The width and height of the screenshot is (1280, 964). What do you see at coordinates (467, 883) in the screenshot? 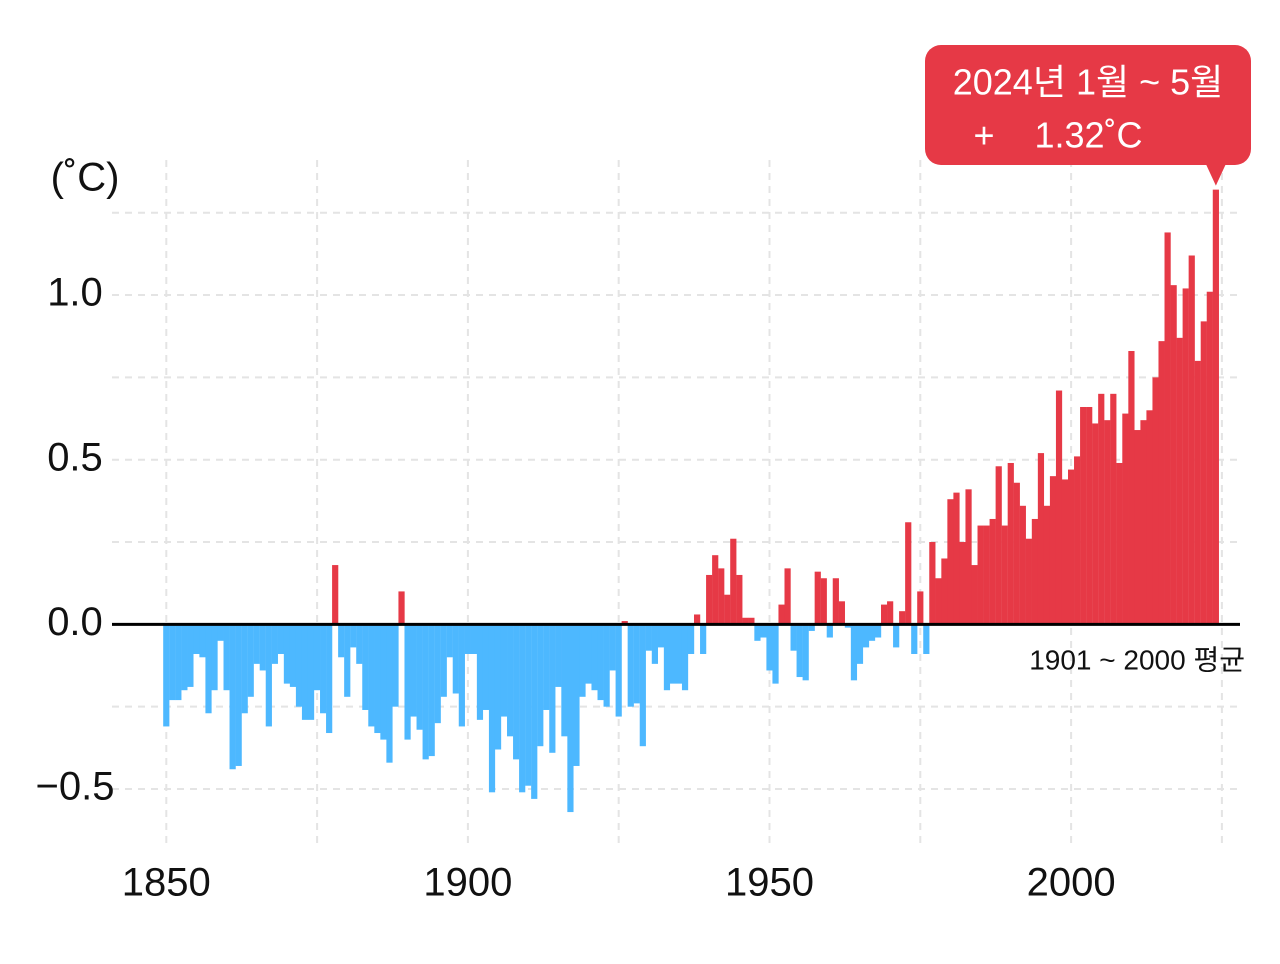
I see `x-tick-label: 1900` at bounding box center [467, 883].